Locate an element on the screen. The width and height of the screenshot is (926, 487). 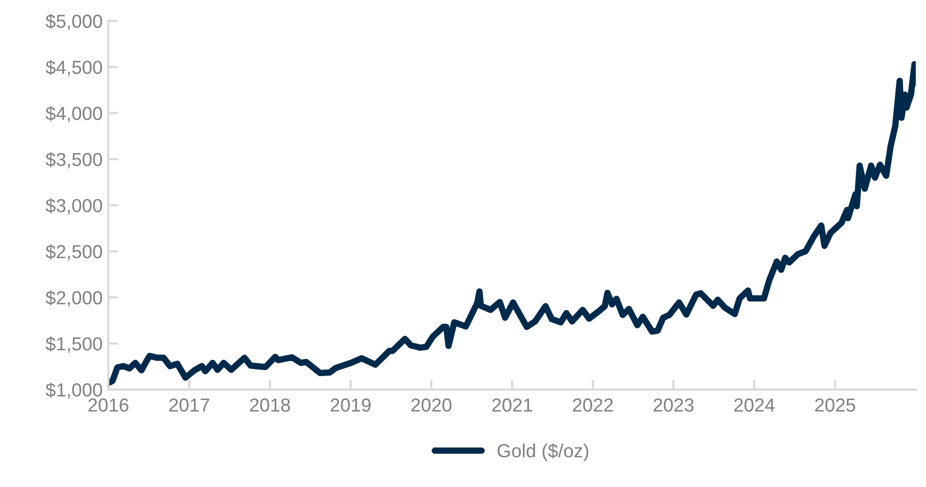
y-tick-label: $1,000 is located at coordinates (74, 390).